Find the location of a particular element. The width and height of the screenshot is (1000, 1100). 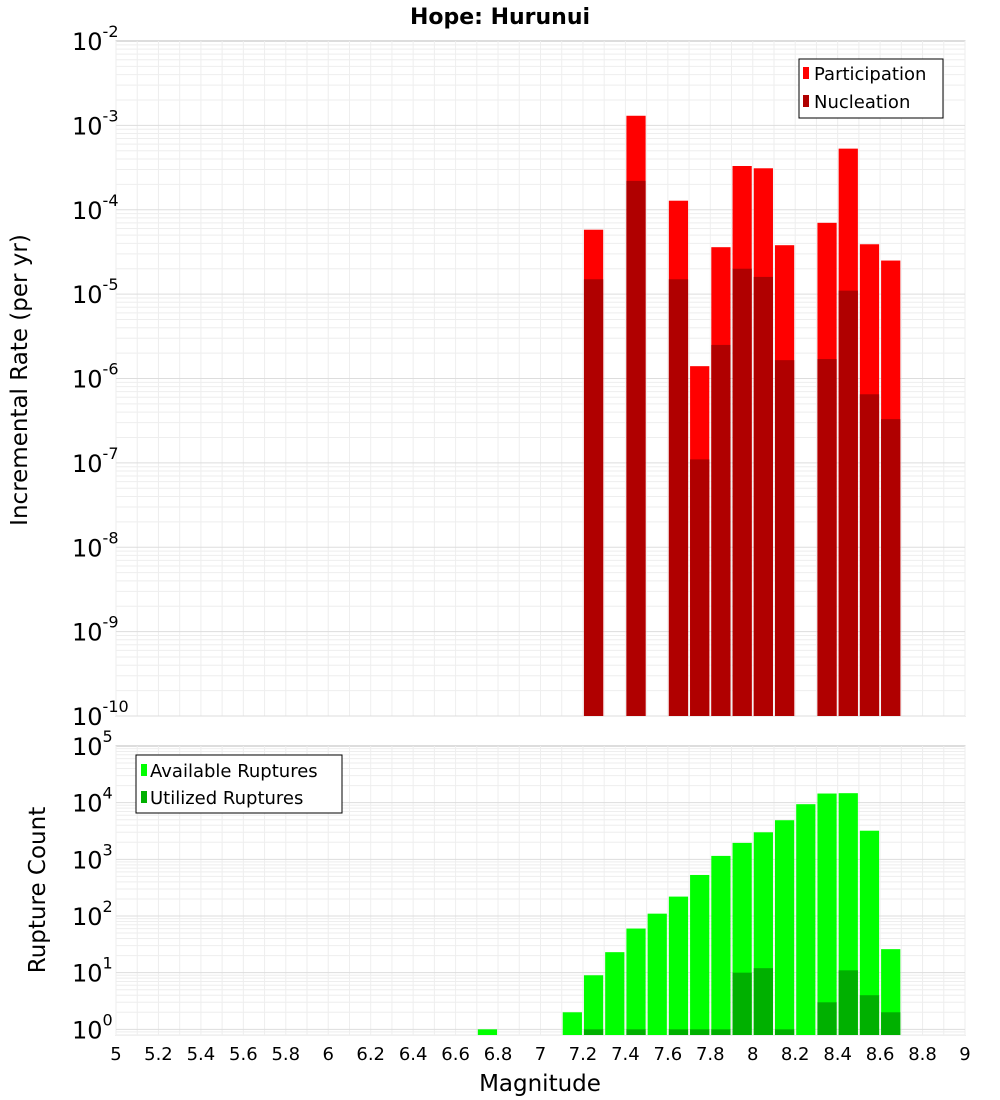

x-tick-label: 8 is located at coordinates (752, 1054).